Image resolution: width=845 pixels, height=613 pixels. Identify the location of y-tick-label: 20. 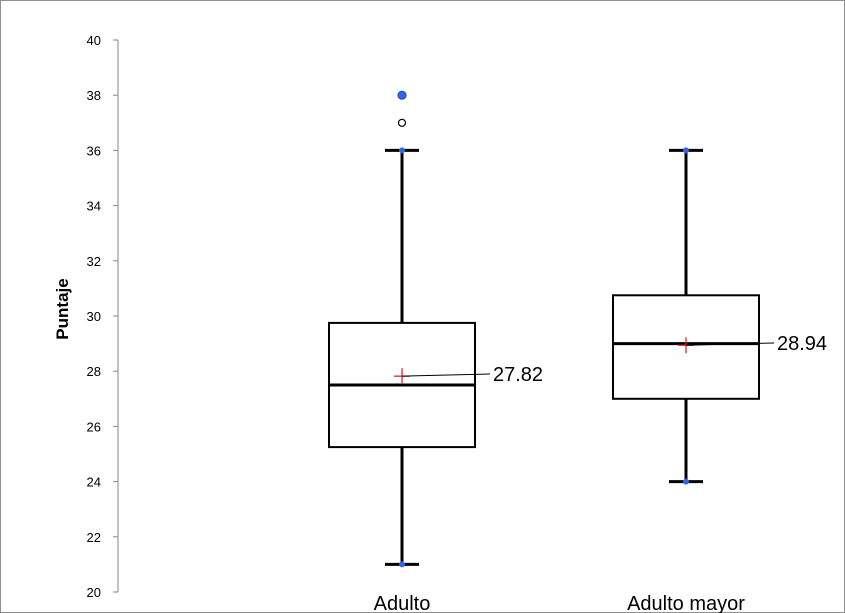
(94, 592).